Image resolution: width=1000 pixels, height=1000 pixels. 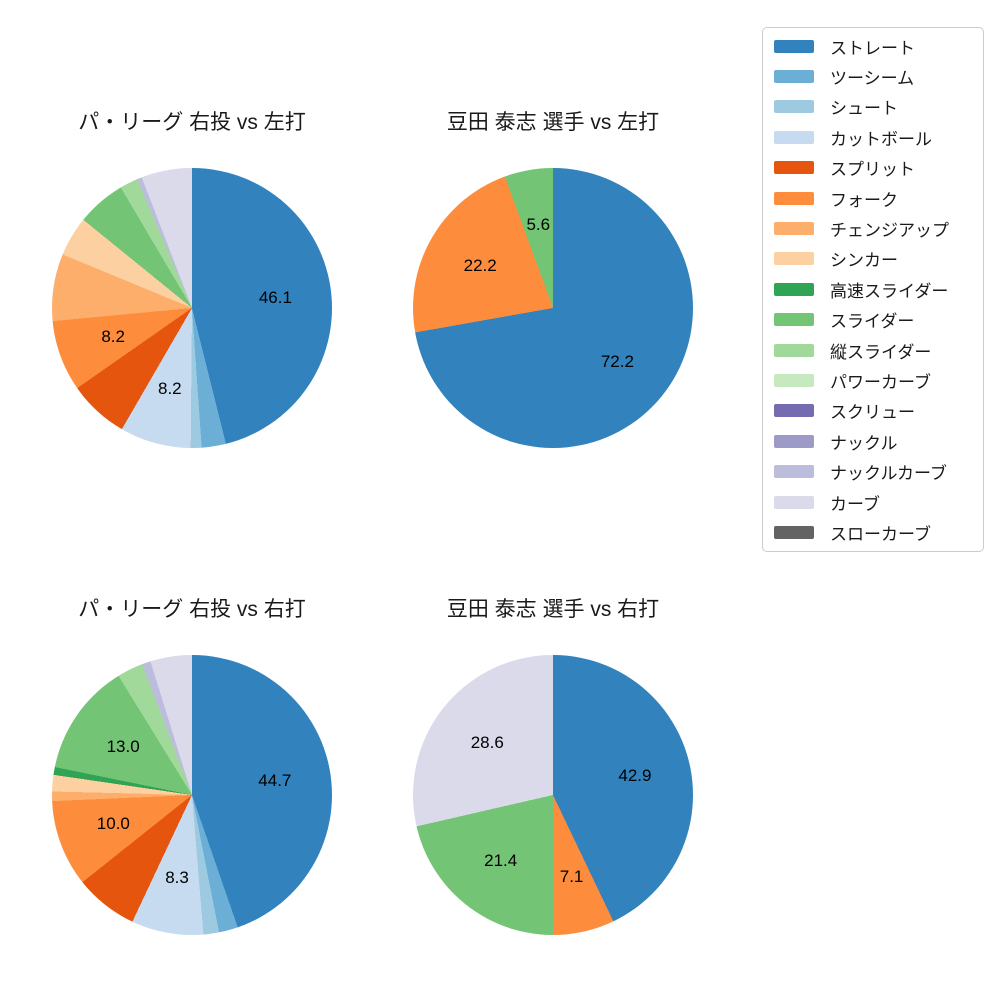 I want to click on chart-title: パ・リーグ 右投 vs 右打, so click(x=192, y=609).